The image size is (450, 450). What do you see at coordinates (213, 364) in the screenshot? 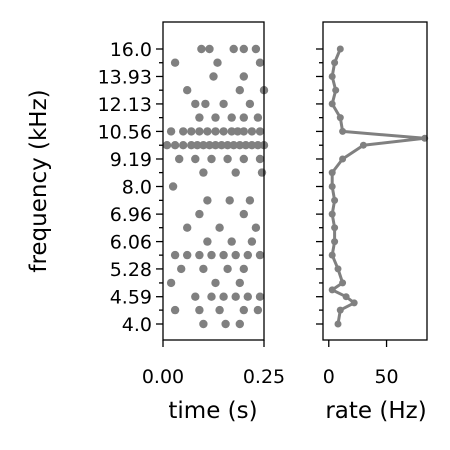
I see `raster-xticks: 0.00 0.25` at bounding box center [213, 364].